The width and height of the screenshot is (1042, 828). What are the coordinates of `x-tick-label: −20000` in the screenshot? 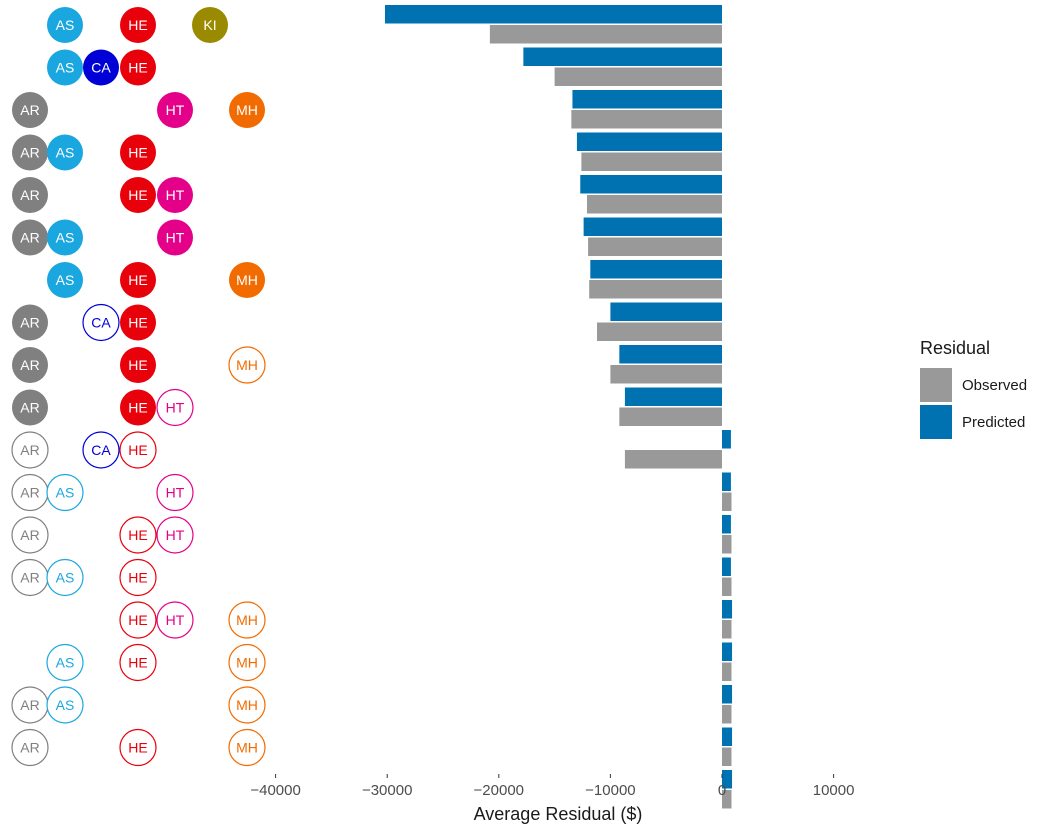 It's located at (499, 790).